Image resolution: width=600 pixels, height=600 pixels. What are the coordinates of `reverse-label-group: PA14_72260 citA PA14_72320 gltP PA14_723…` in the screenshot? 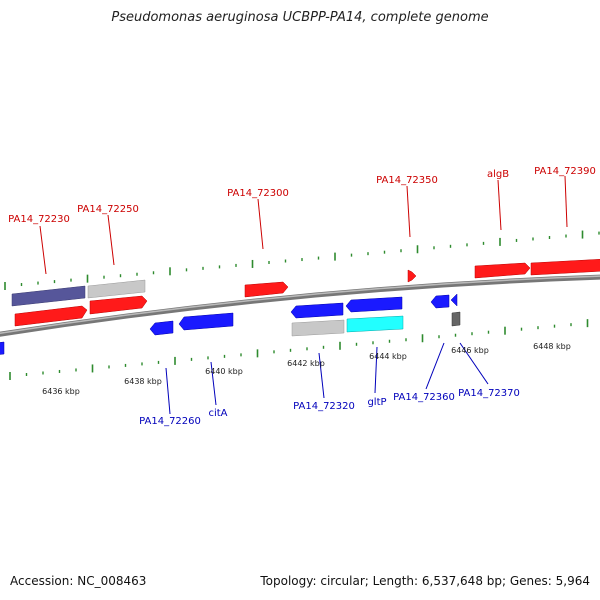 It's located at (329, 384).